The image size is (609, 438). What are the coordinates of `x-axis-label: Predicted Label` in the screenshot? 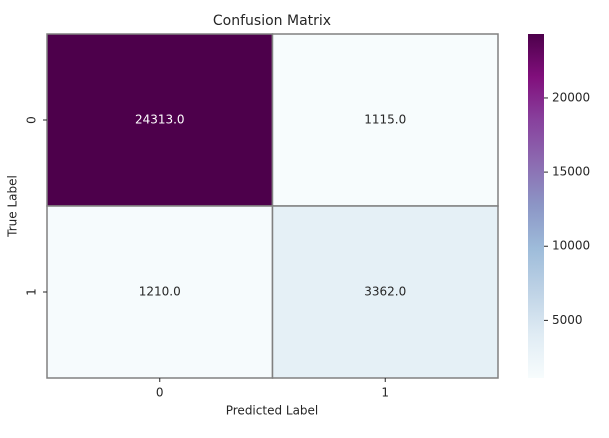 It's located at (272, 411).